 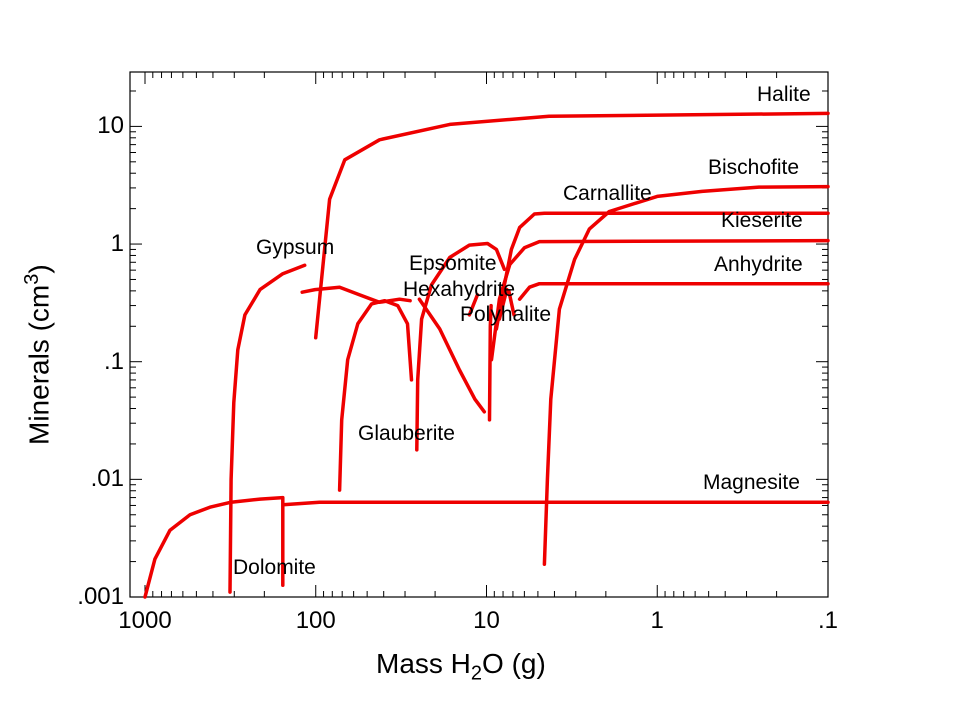 What do you see at coordinates (375, 395) in the screenshot?
I see `series-line-glauberite` at bounding box center [375, 395].